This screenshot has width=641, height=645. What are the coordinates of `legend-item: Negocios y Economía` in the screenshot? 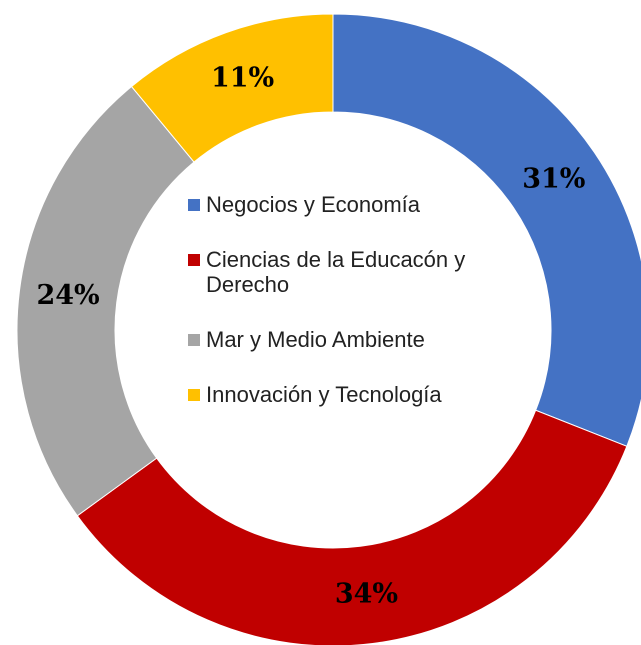 It's located at (353, 204).